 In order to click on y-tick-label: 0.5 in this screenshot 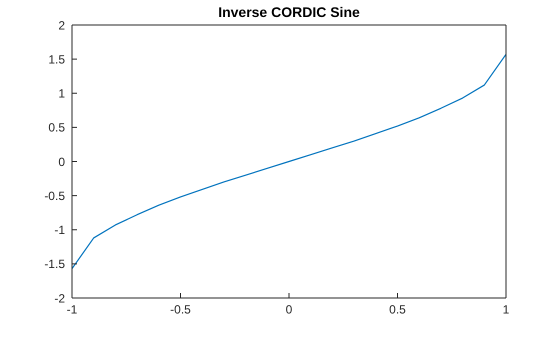, I will do `click(57, 127)`.